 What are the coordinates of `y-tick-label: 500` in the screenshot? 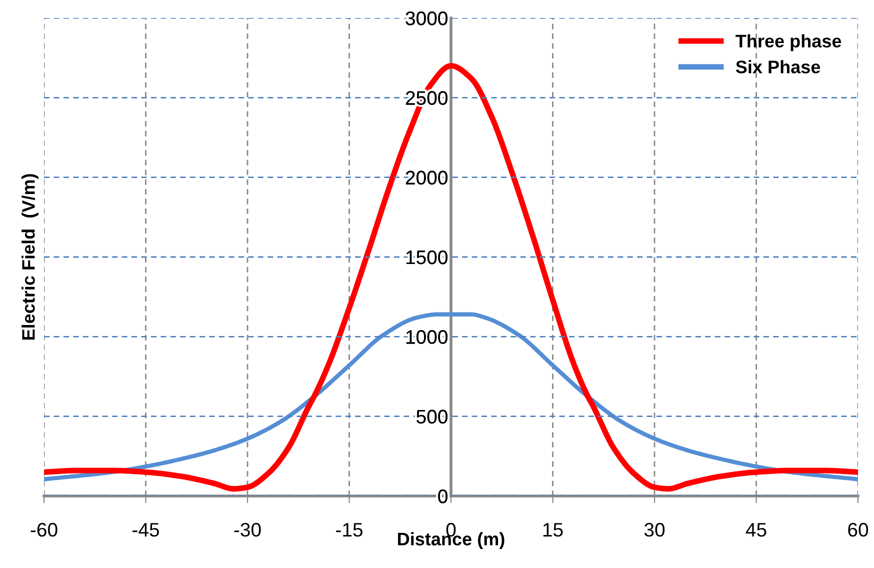 It's located at (432, 417).